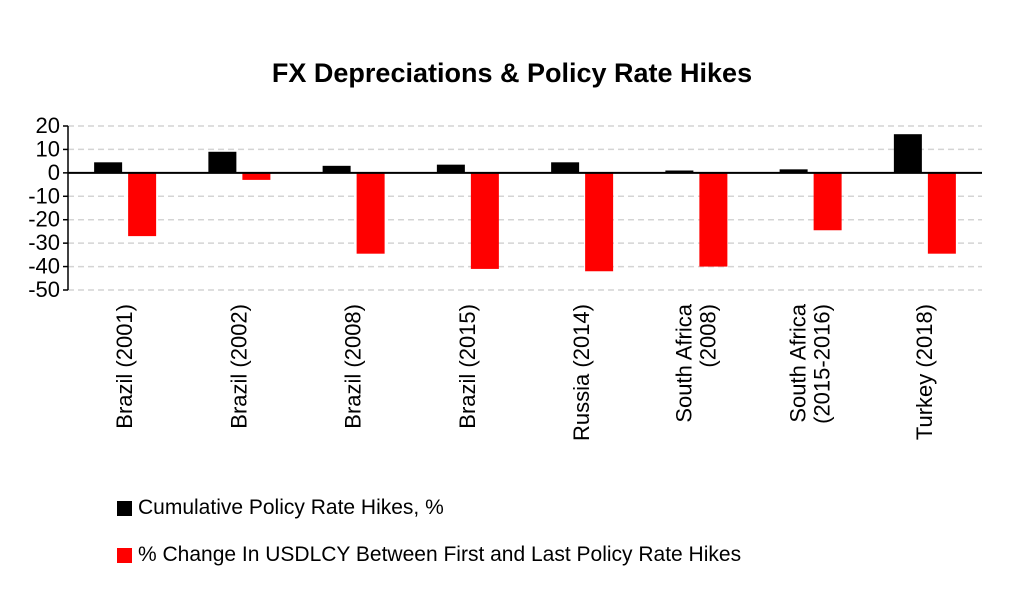  Describe the element at coordinates (44, 289) in the screenshot. I see `y-tick-label: -50` at that location.